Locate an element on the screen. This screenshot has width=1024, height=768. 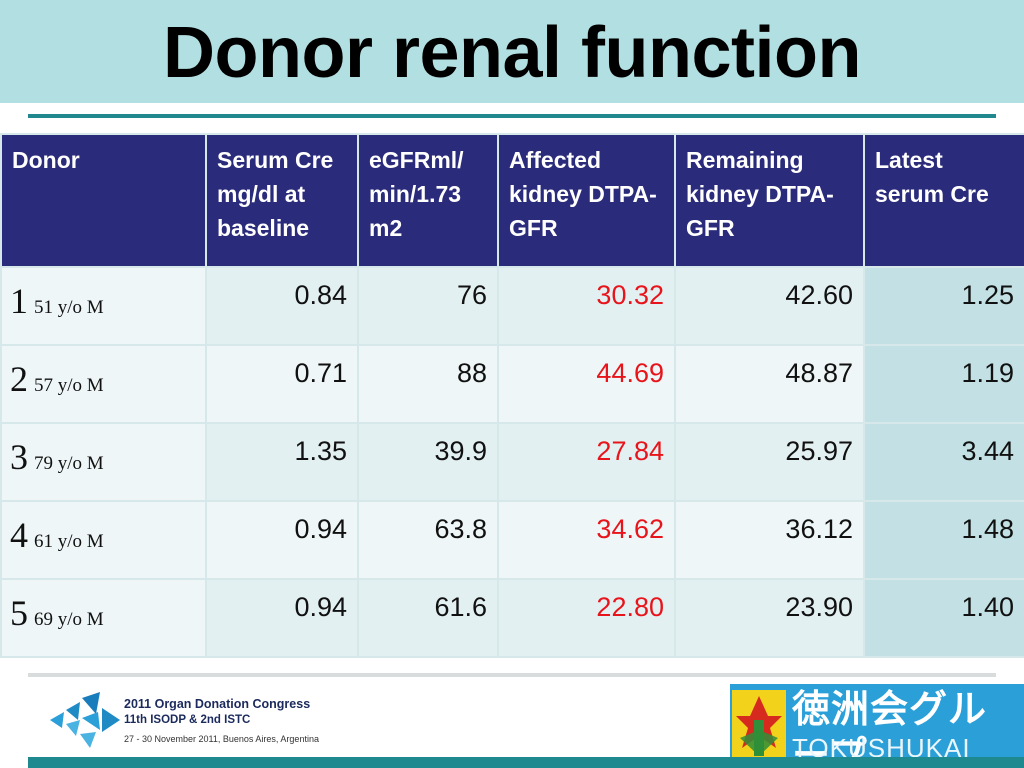
congress-logo-icon is located at coordinates (85, 720).